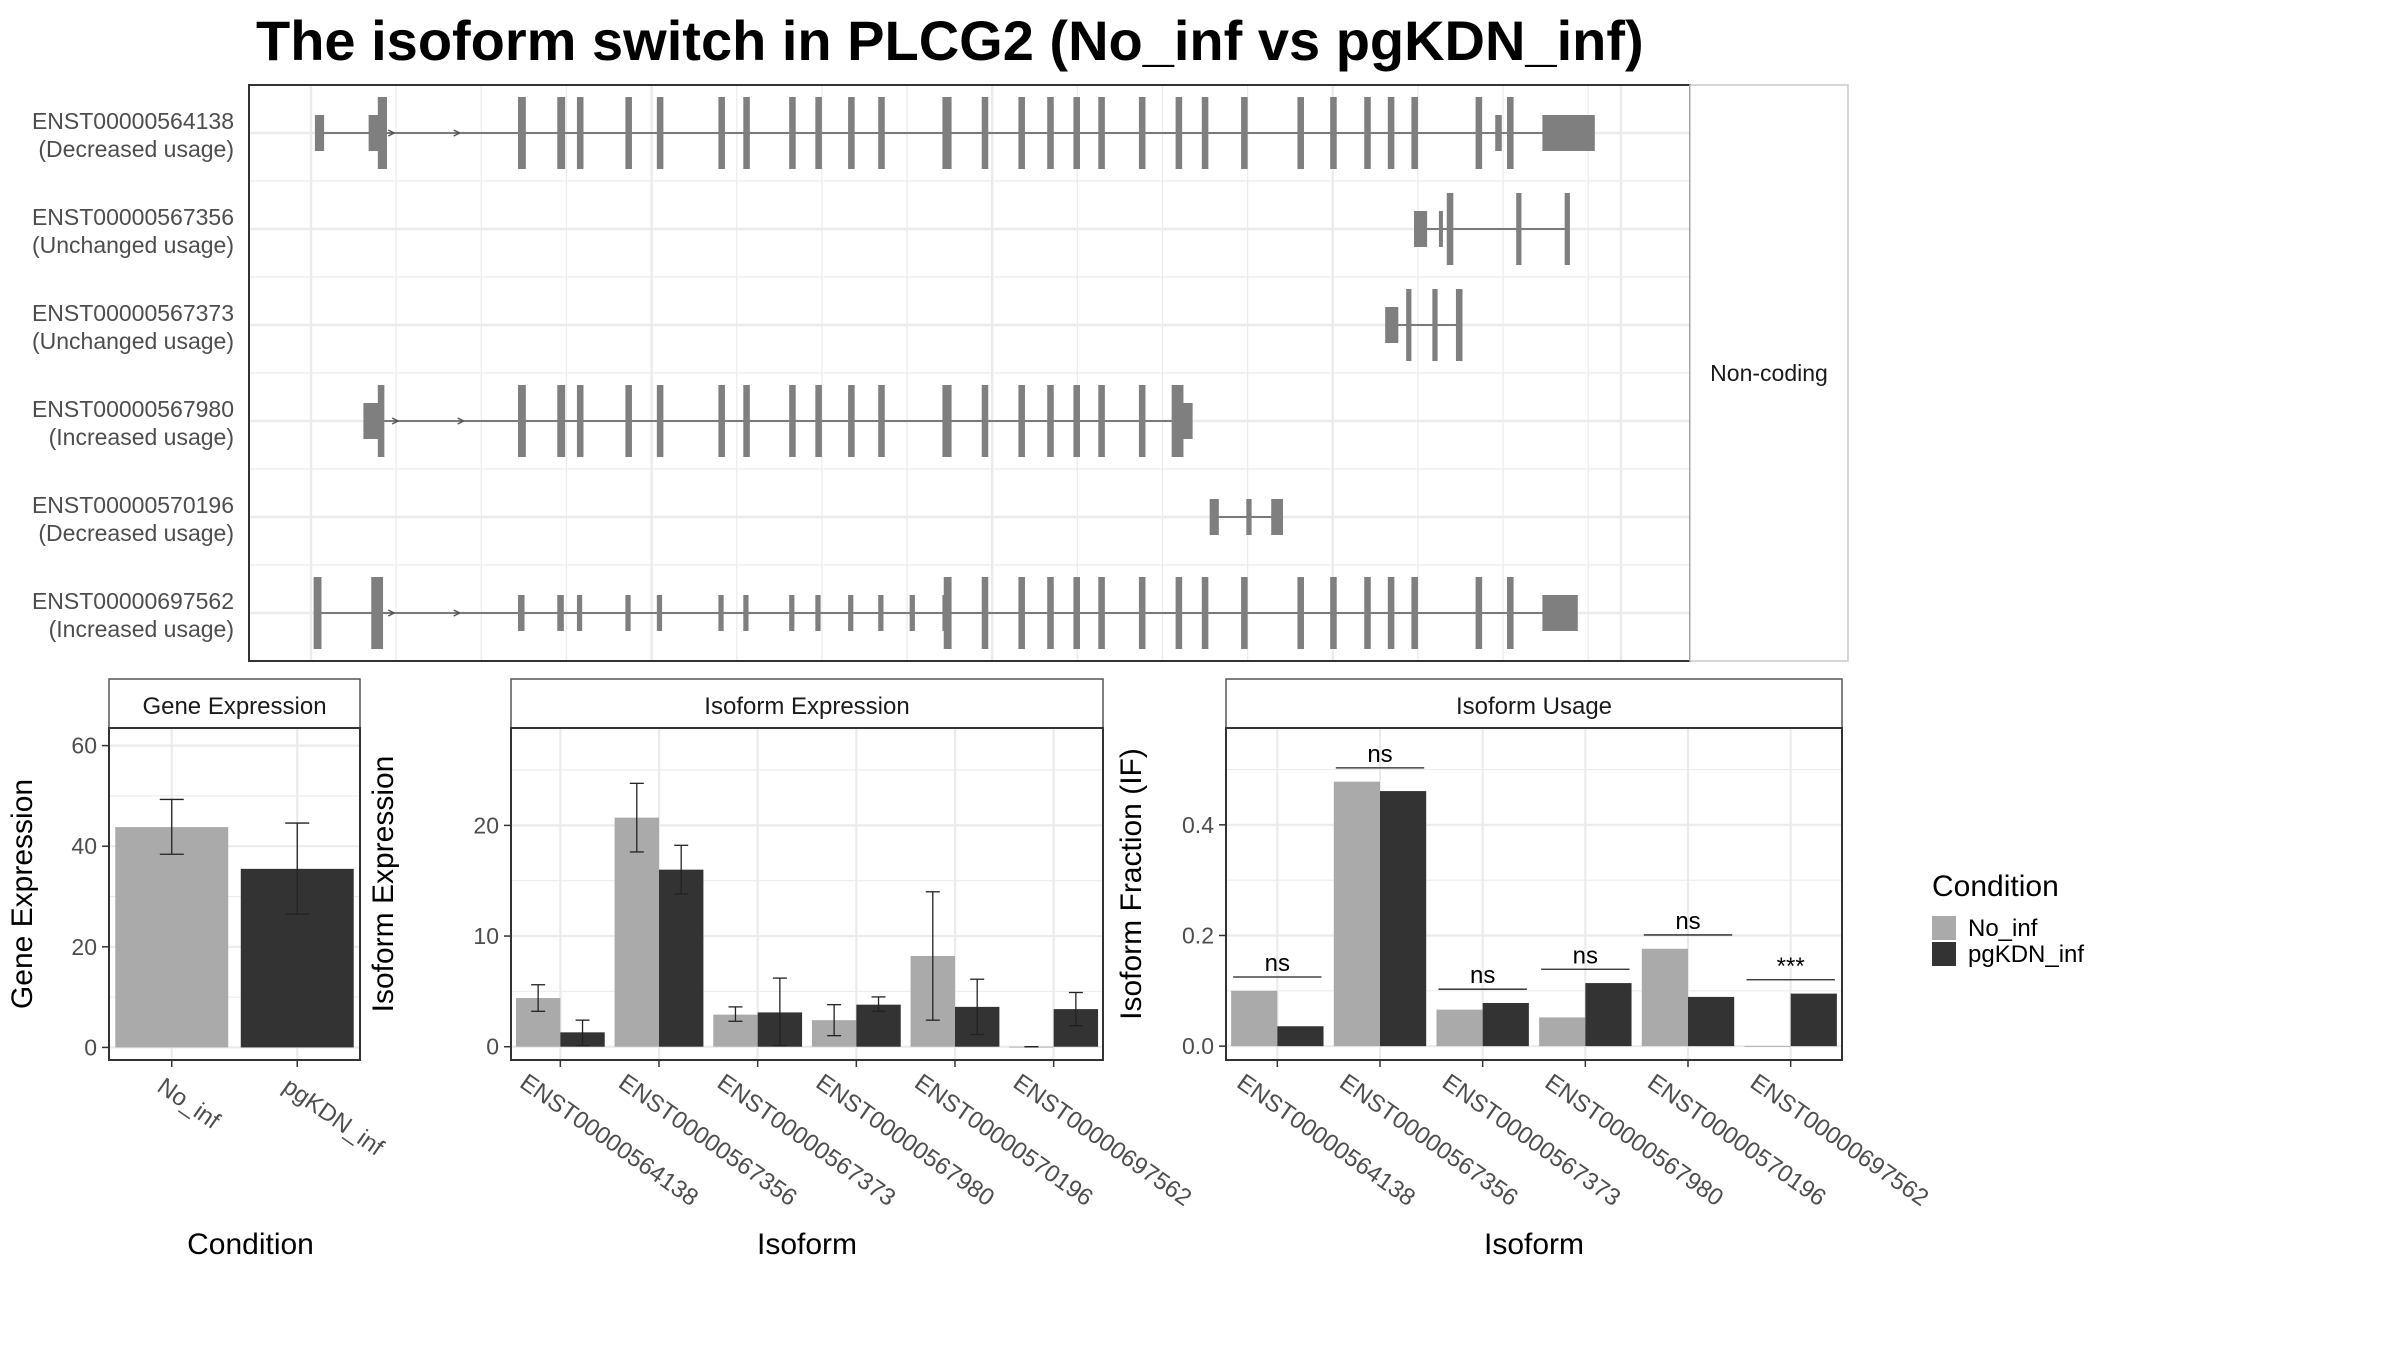 This screenshot has height=1355, width=2400. Describe the element at coordinates (133, 505) in the screenshot. I see `isoform-id-label: ENST00000570196` at that location.